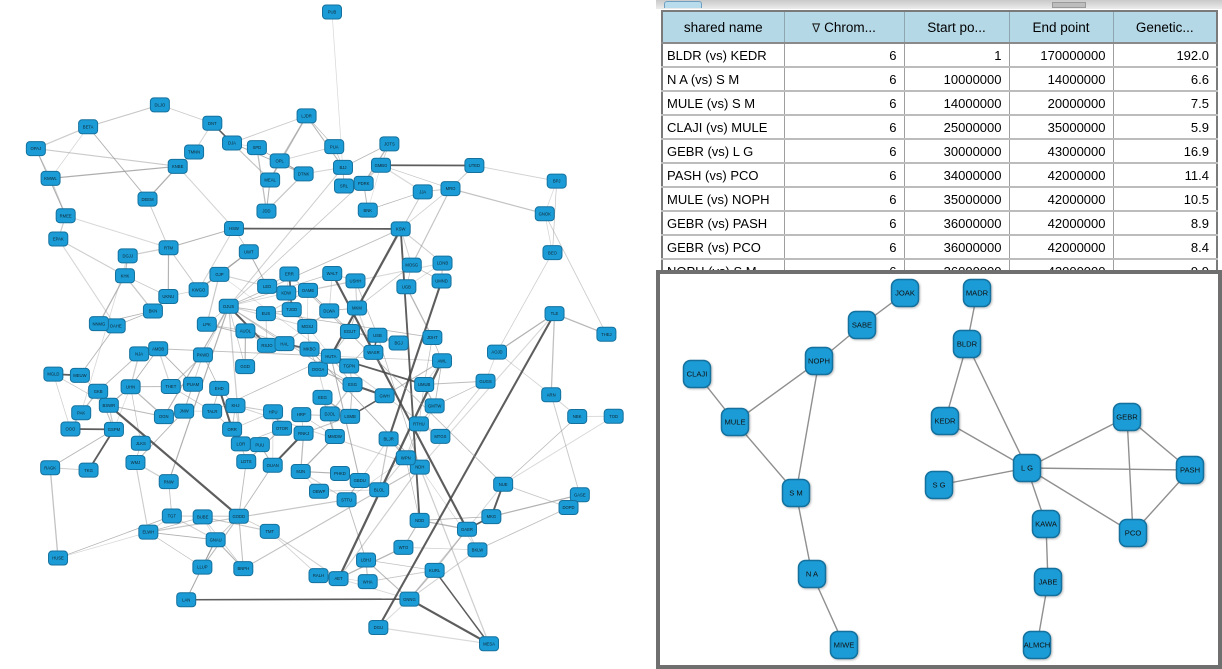 The image size is (1222, 669). What do you see at coordinates (206, 324) in the screenshot?
I see `network-node: LPK` at bounding box center [206, 324].